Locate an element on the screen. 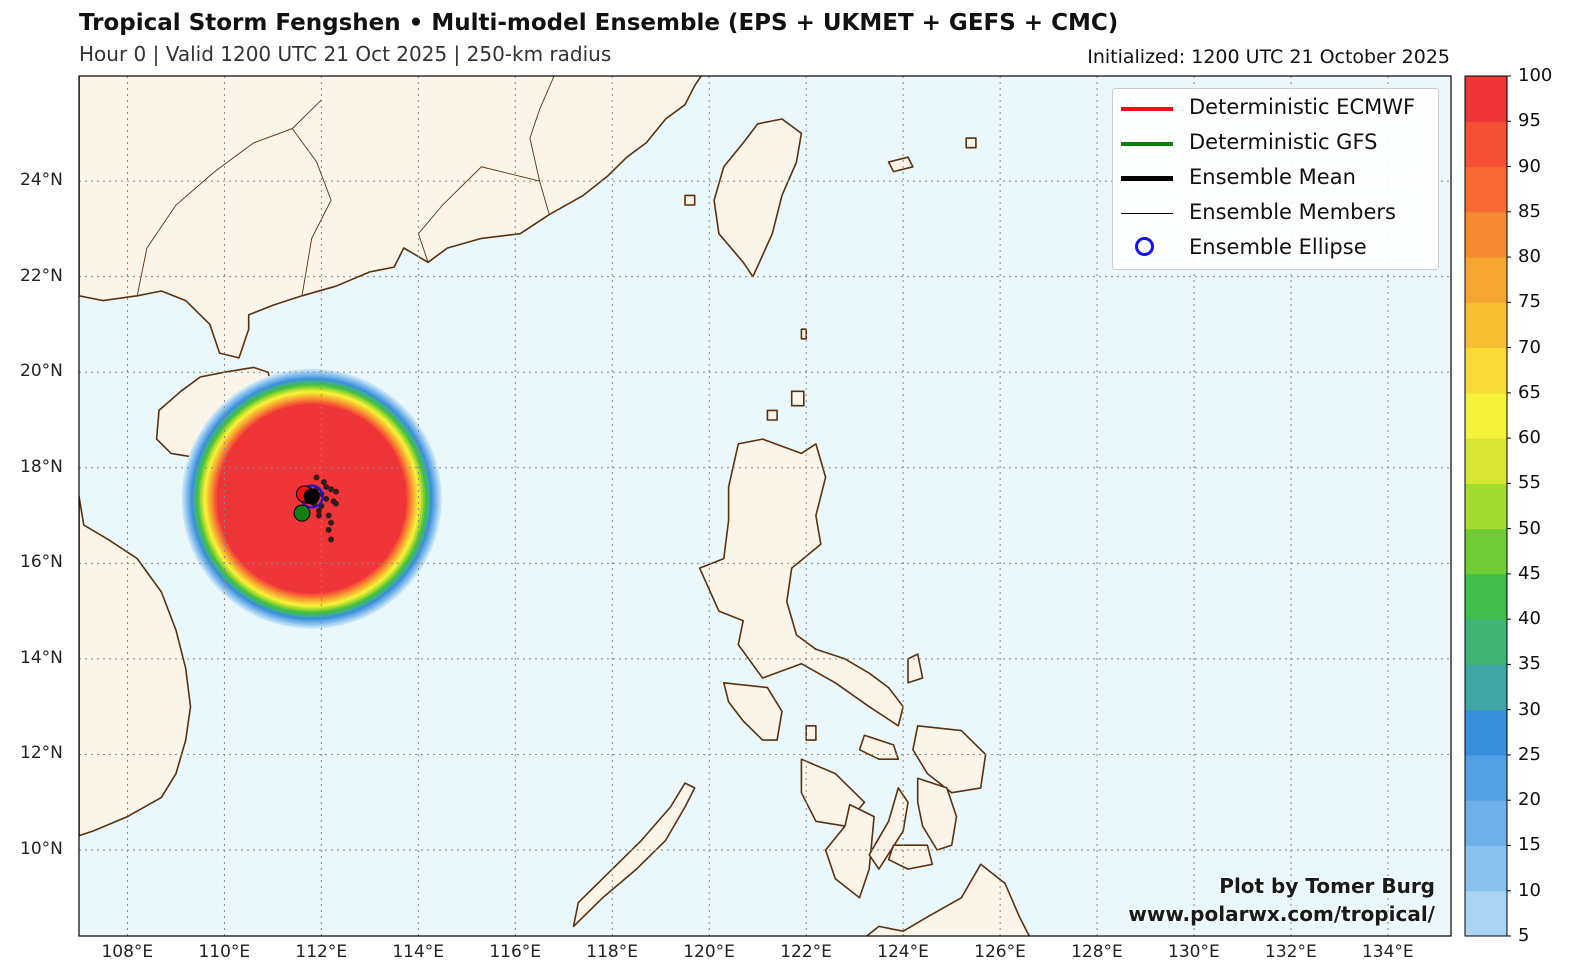 Image resolution: width=1575 pixels, height=978 pixels. legend-item-members: Ensemble Members is located at coordinates (1275, 213).